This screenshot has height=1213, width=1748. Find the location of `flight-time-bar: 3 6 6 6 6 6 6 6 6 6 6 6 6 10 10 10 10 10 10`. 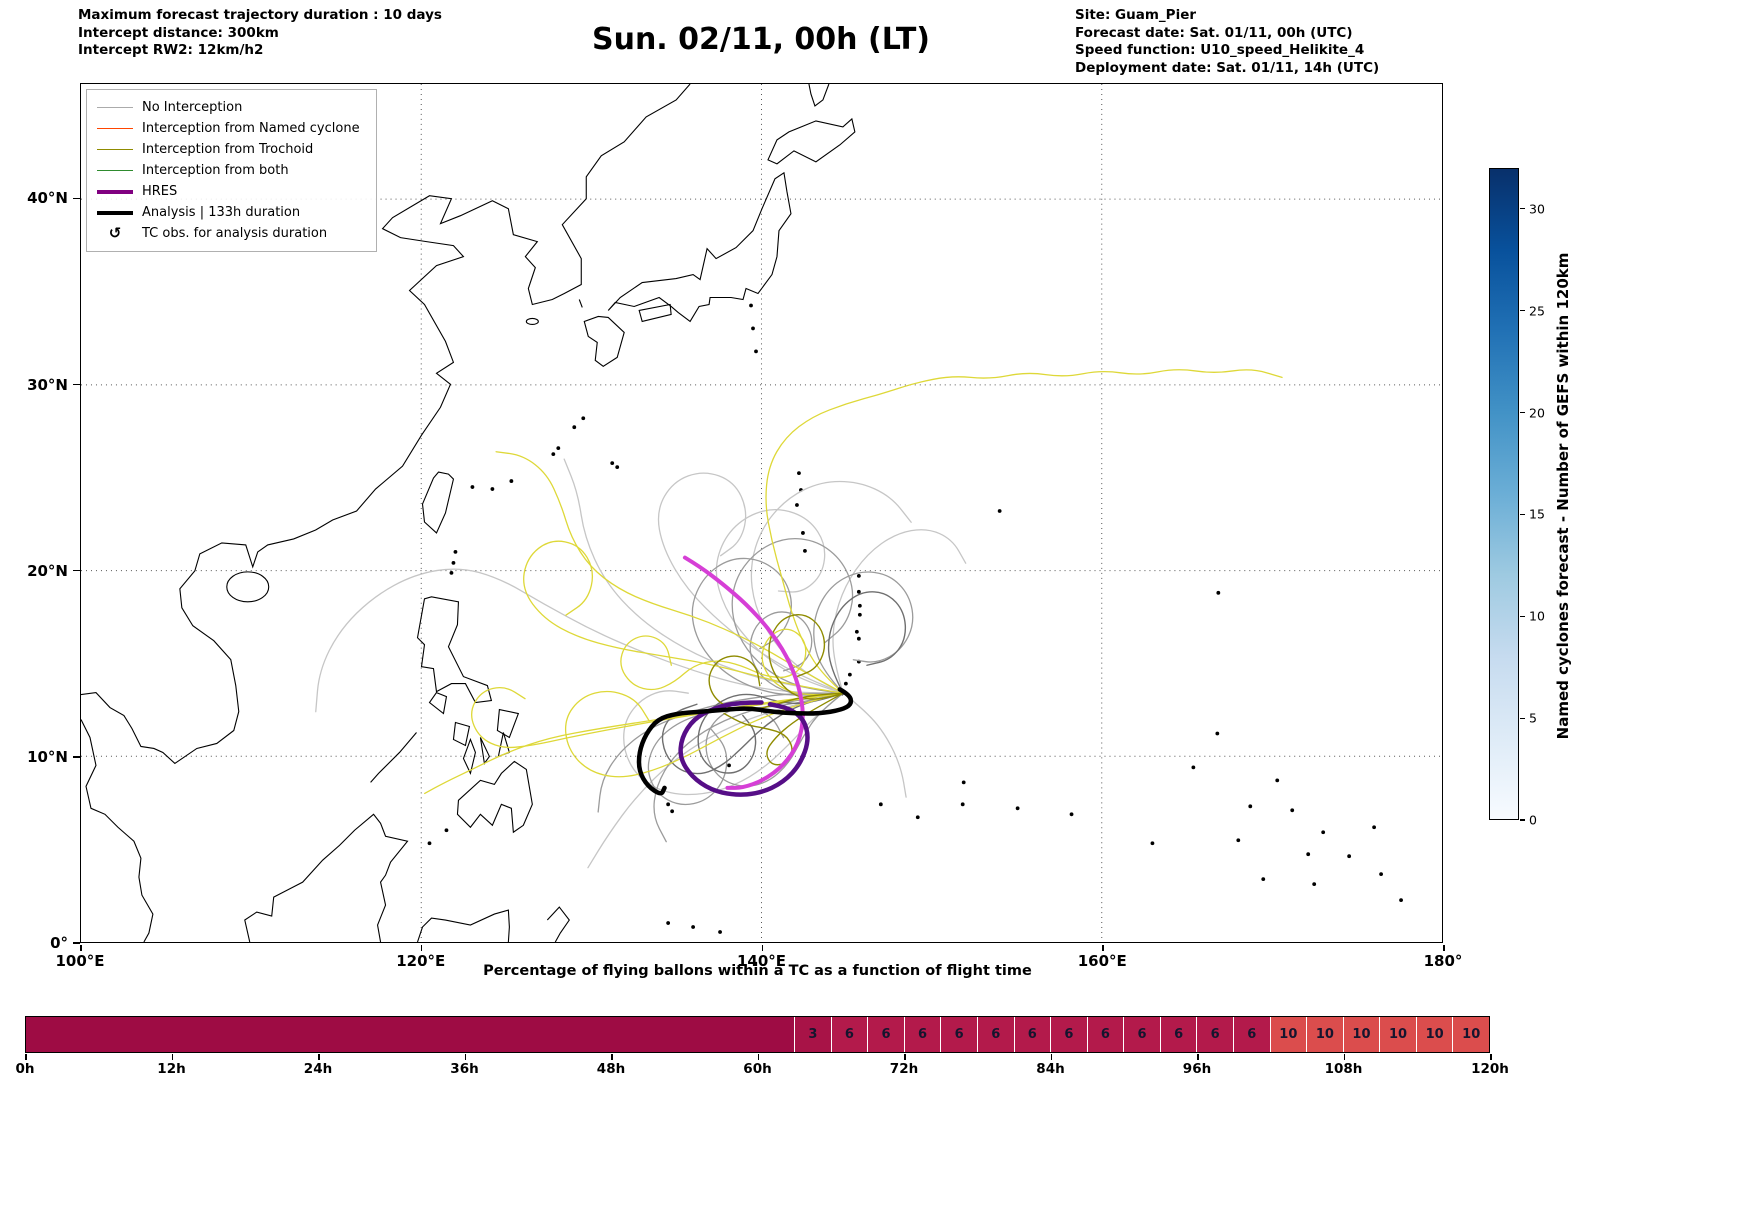

flight-time-bar: 3 6 6 6 6 6 6 6 6 6 6 6 6 10 10 10 10 10 10 is located at coordinates (757, 1034).